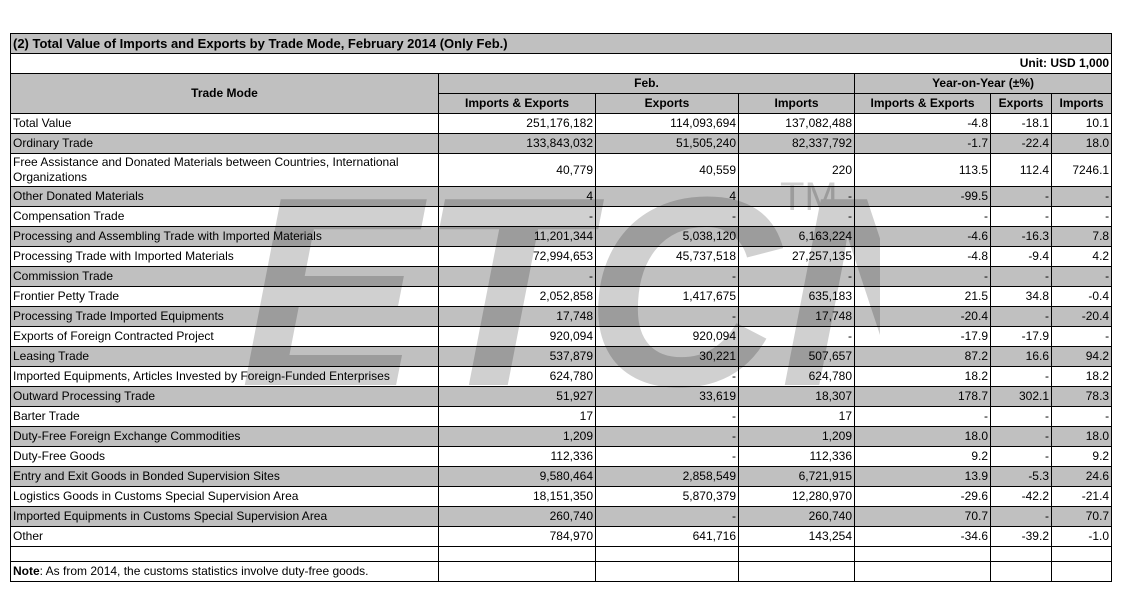 This screenshot has width=1121, height=590. I want to click on row-trade-mode: Processing Trade with Imported Materials, so click(224, 256).